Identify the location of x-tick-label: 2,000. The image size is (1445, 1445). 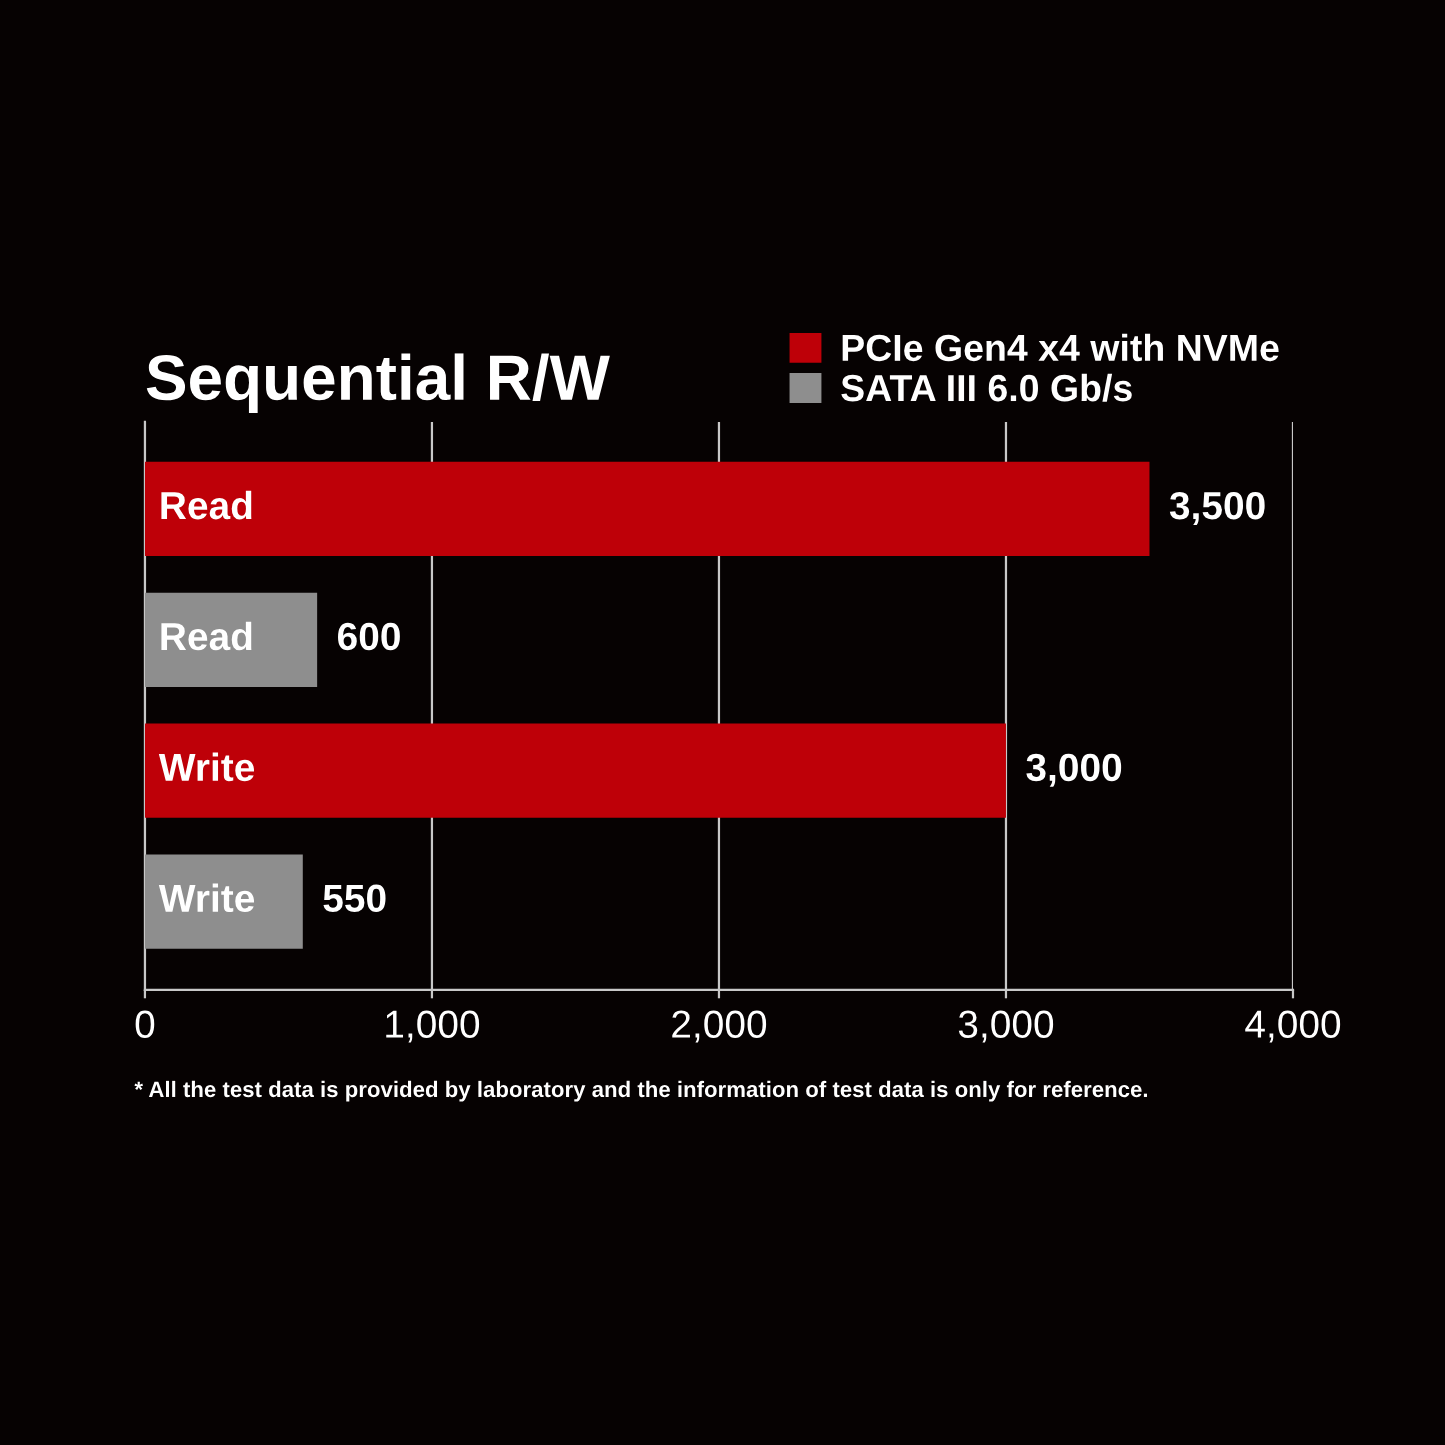
(719, 1026).